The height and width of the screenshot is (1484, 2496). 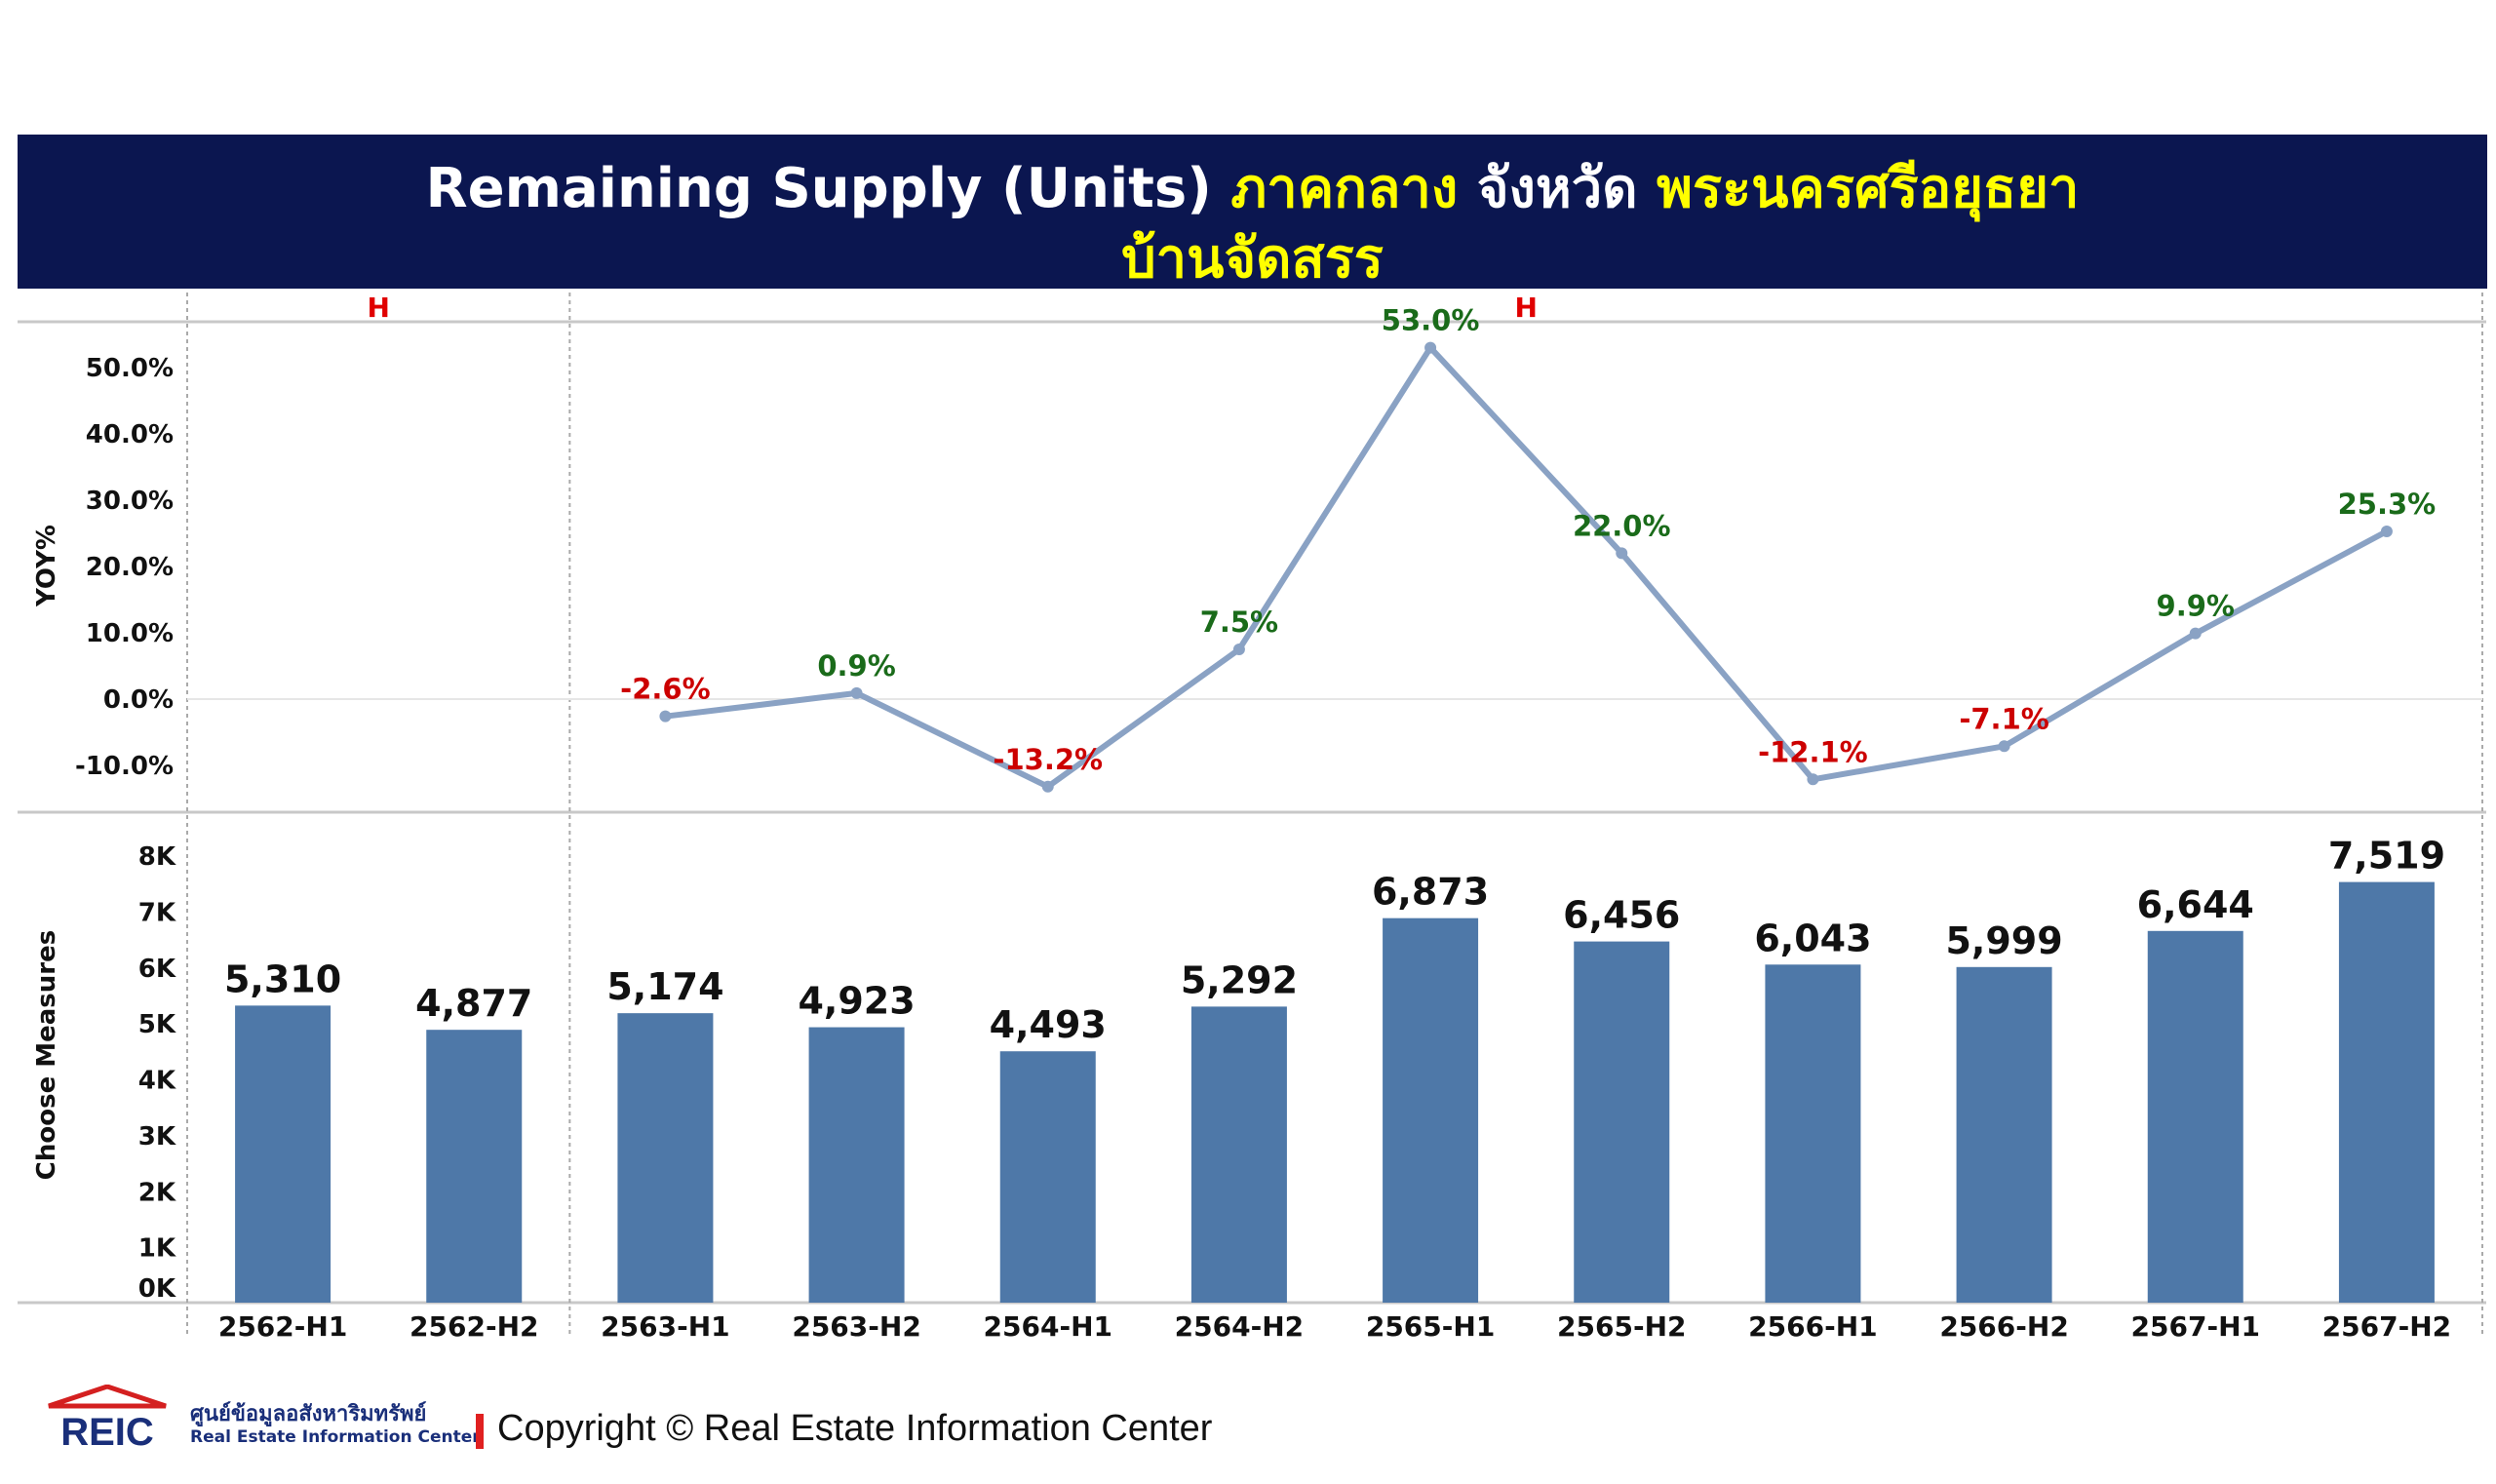 I want to click on supply-data-label: 4,493, so click(x=1048, y=1024).